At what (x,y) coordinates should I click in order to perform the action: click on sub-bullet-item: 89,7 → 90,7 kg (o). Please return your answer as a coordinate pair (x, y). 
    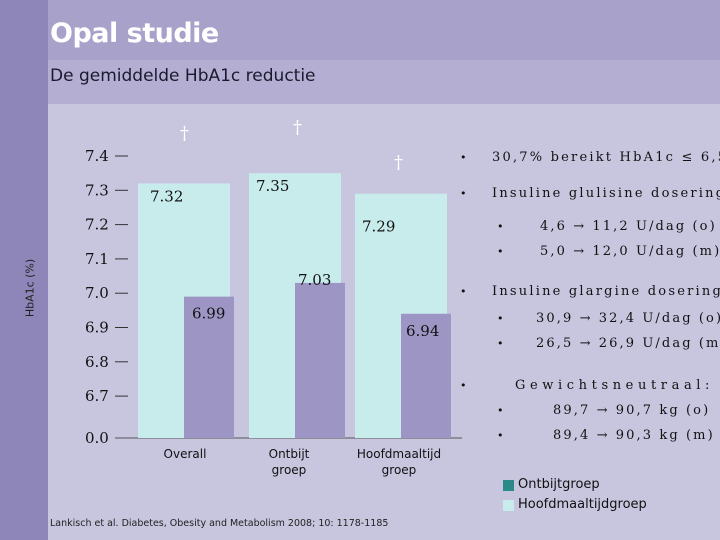
    Looking at the image, I should click on (632, 410).